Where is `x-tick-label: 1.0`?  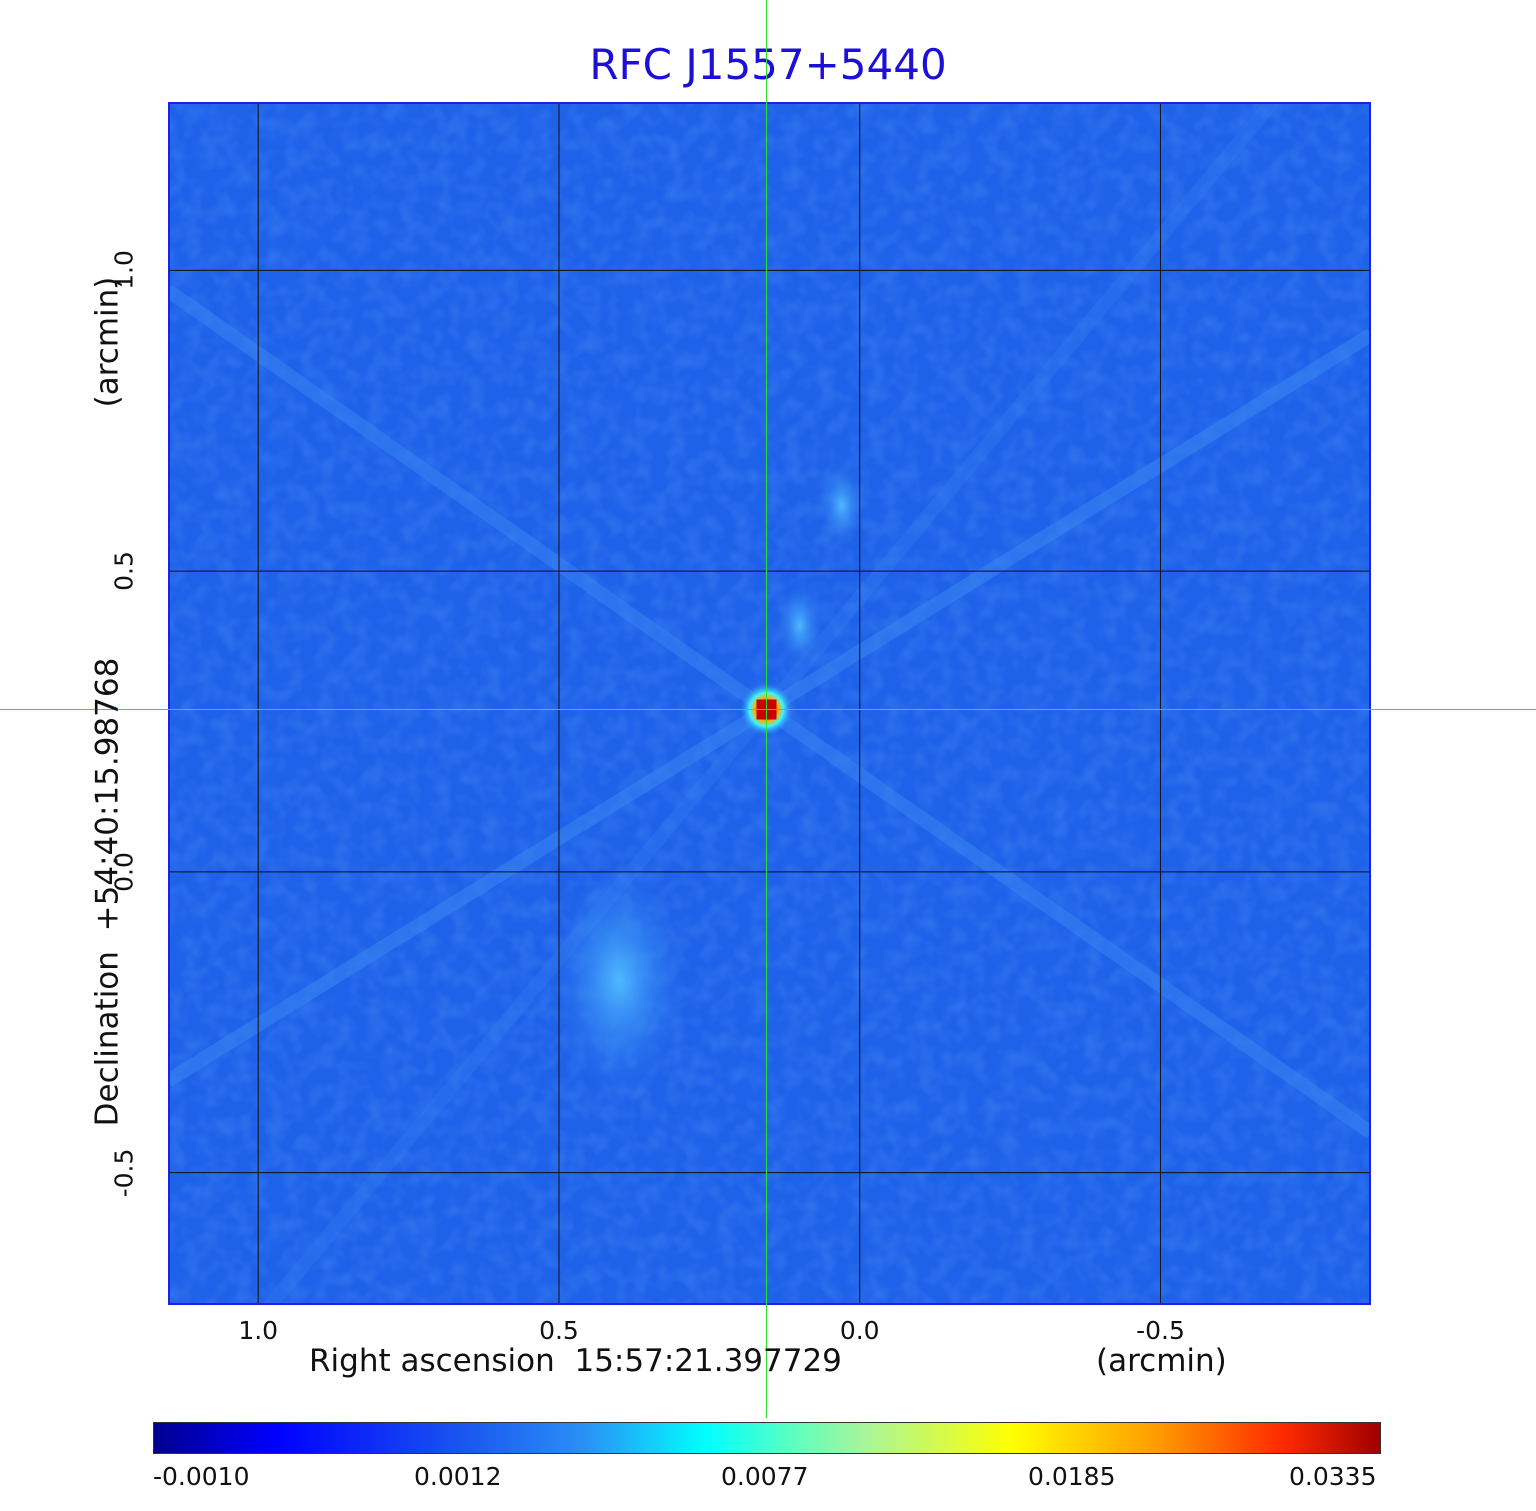 x-tick-label: 1.0 is located at coordinates (258, 1330).